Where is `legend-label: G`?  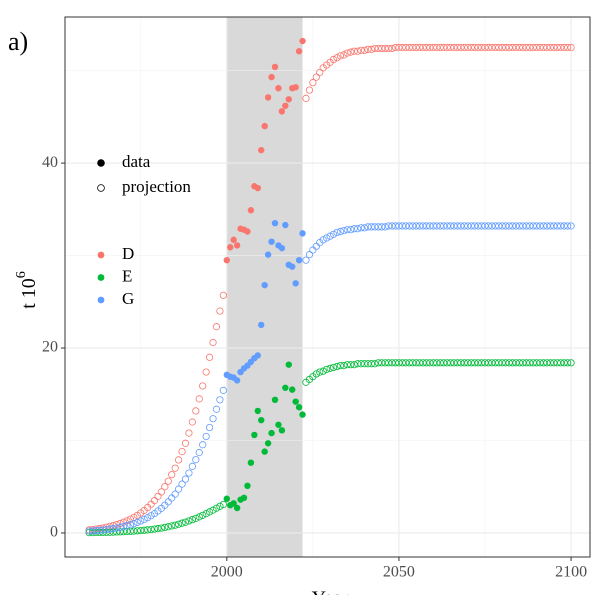
legend-label: G is located at coordinates (128, 298).